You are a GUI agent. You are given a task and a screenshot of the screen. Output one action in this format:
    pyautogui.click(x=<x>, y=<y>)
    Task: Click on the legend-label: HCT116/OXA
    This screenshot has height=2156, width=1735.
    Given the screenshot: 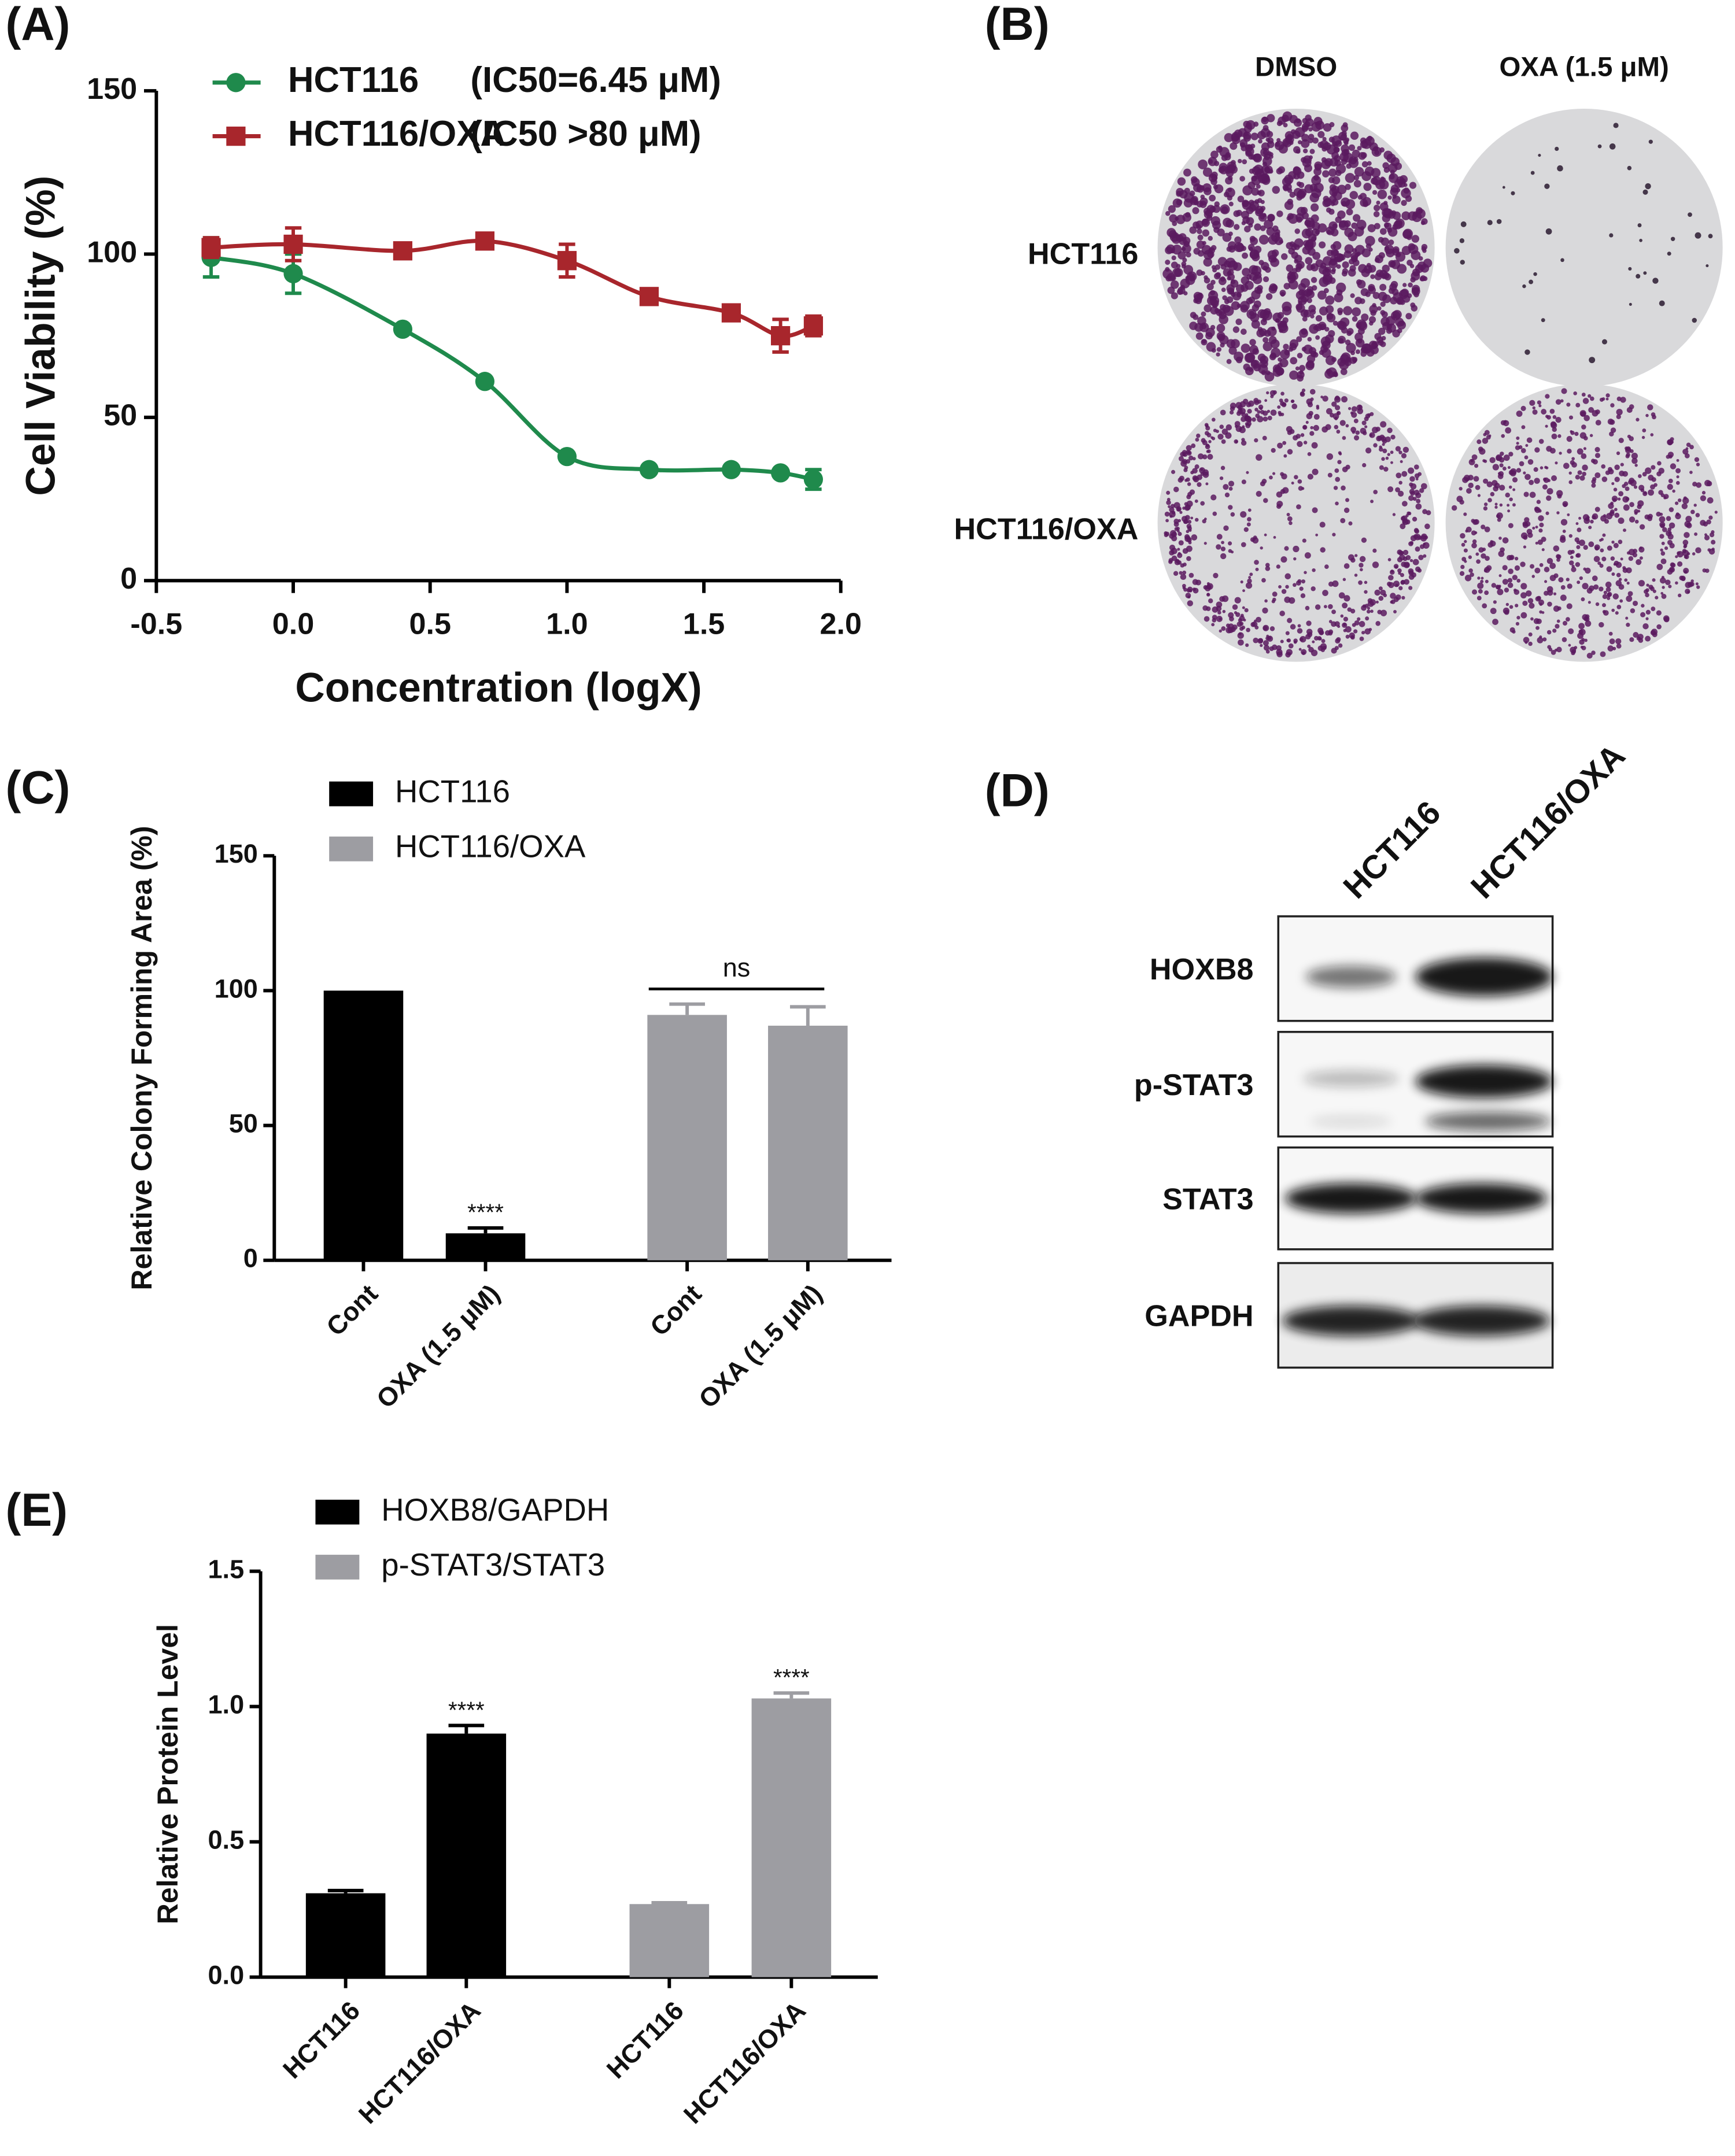 What is the action you would take?
    pyautogui.click(x=397, y=134)
    